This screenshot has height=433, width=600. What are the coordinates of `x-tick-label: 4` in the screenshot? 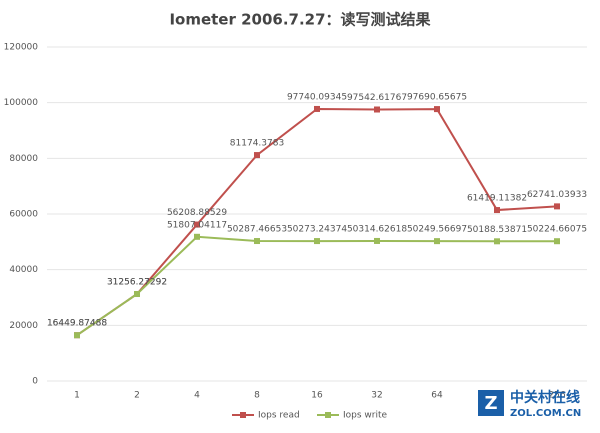 It's located at (197, 396).